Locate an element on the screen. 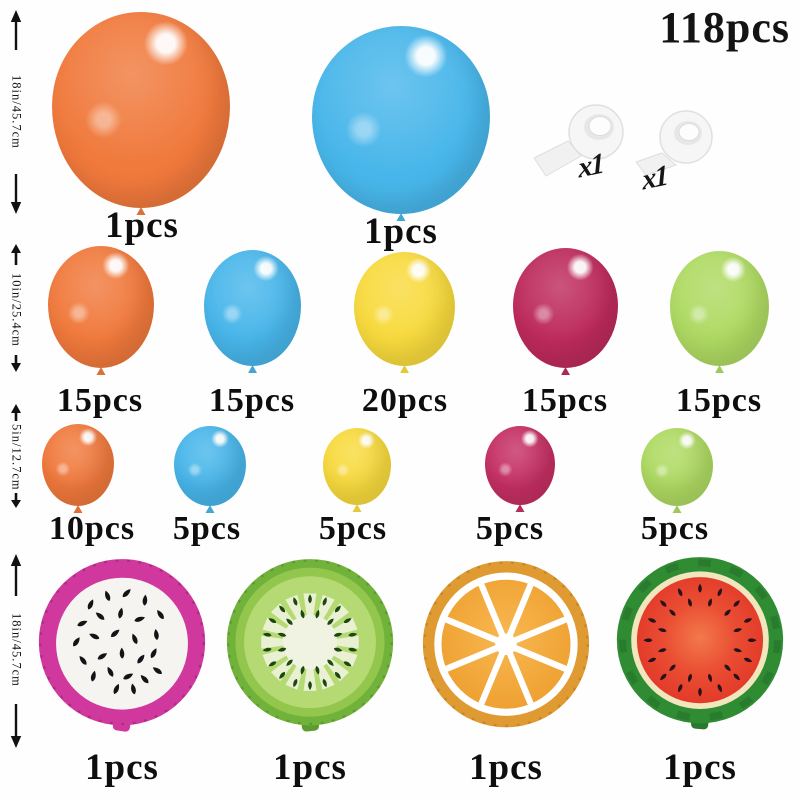 Image resolution: width=800 pixels, height=800 pixels. size-indicator-foil: 18in/45.7cm is located at coordinates (16, 651).